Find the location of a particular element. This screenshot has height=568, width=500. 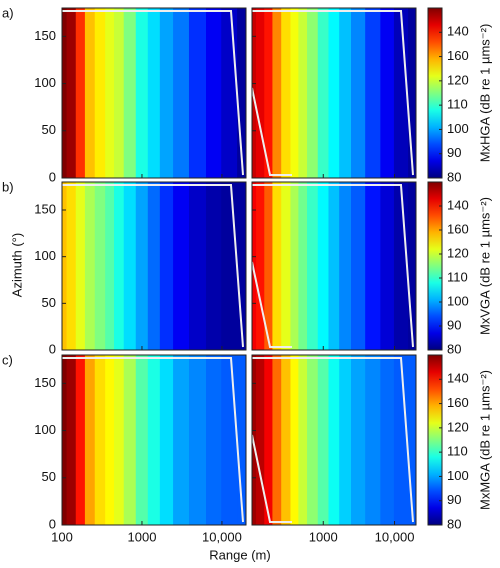

colorbar-tick-label: 120 is located at coordinates (458, 79).